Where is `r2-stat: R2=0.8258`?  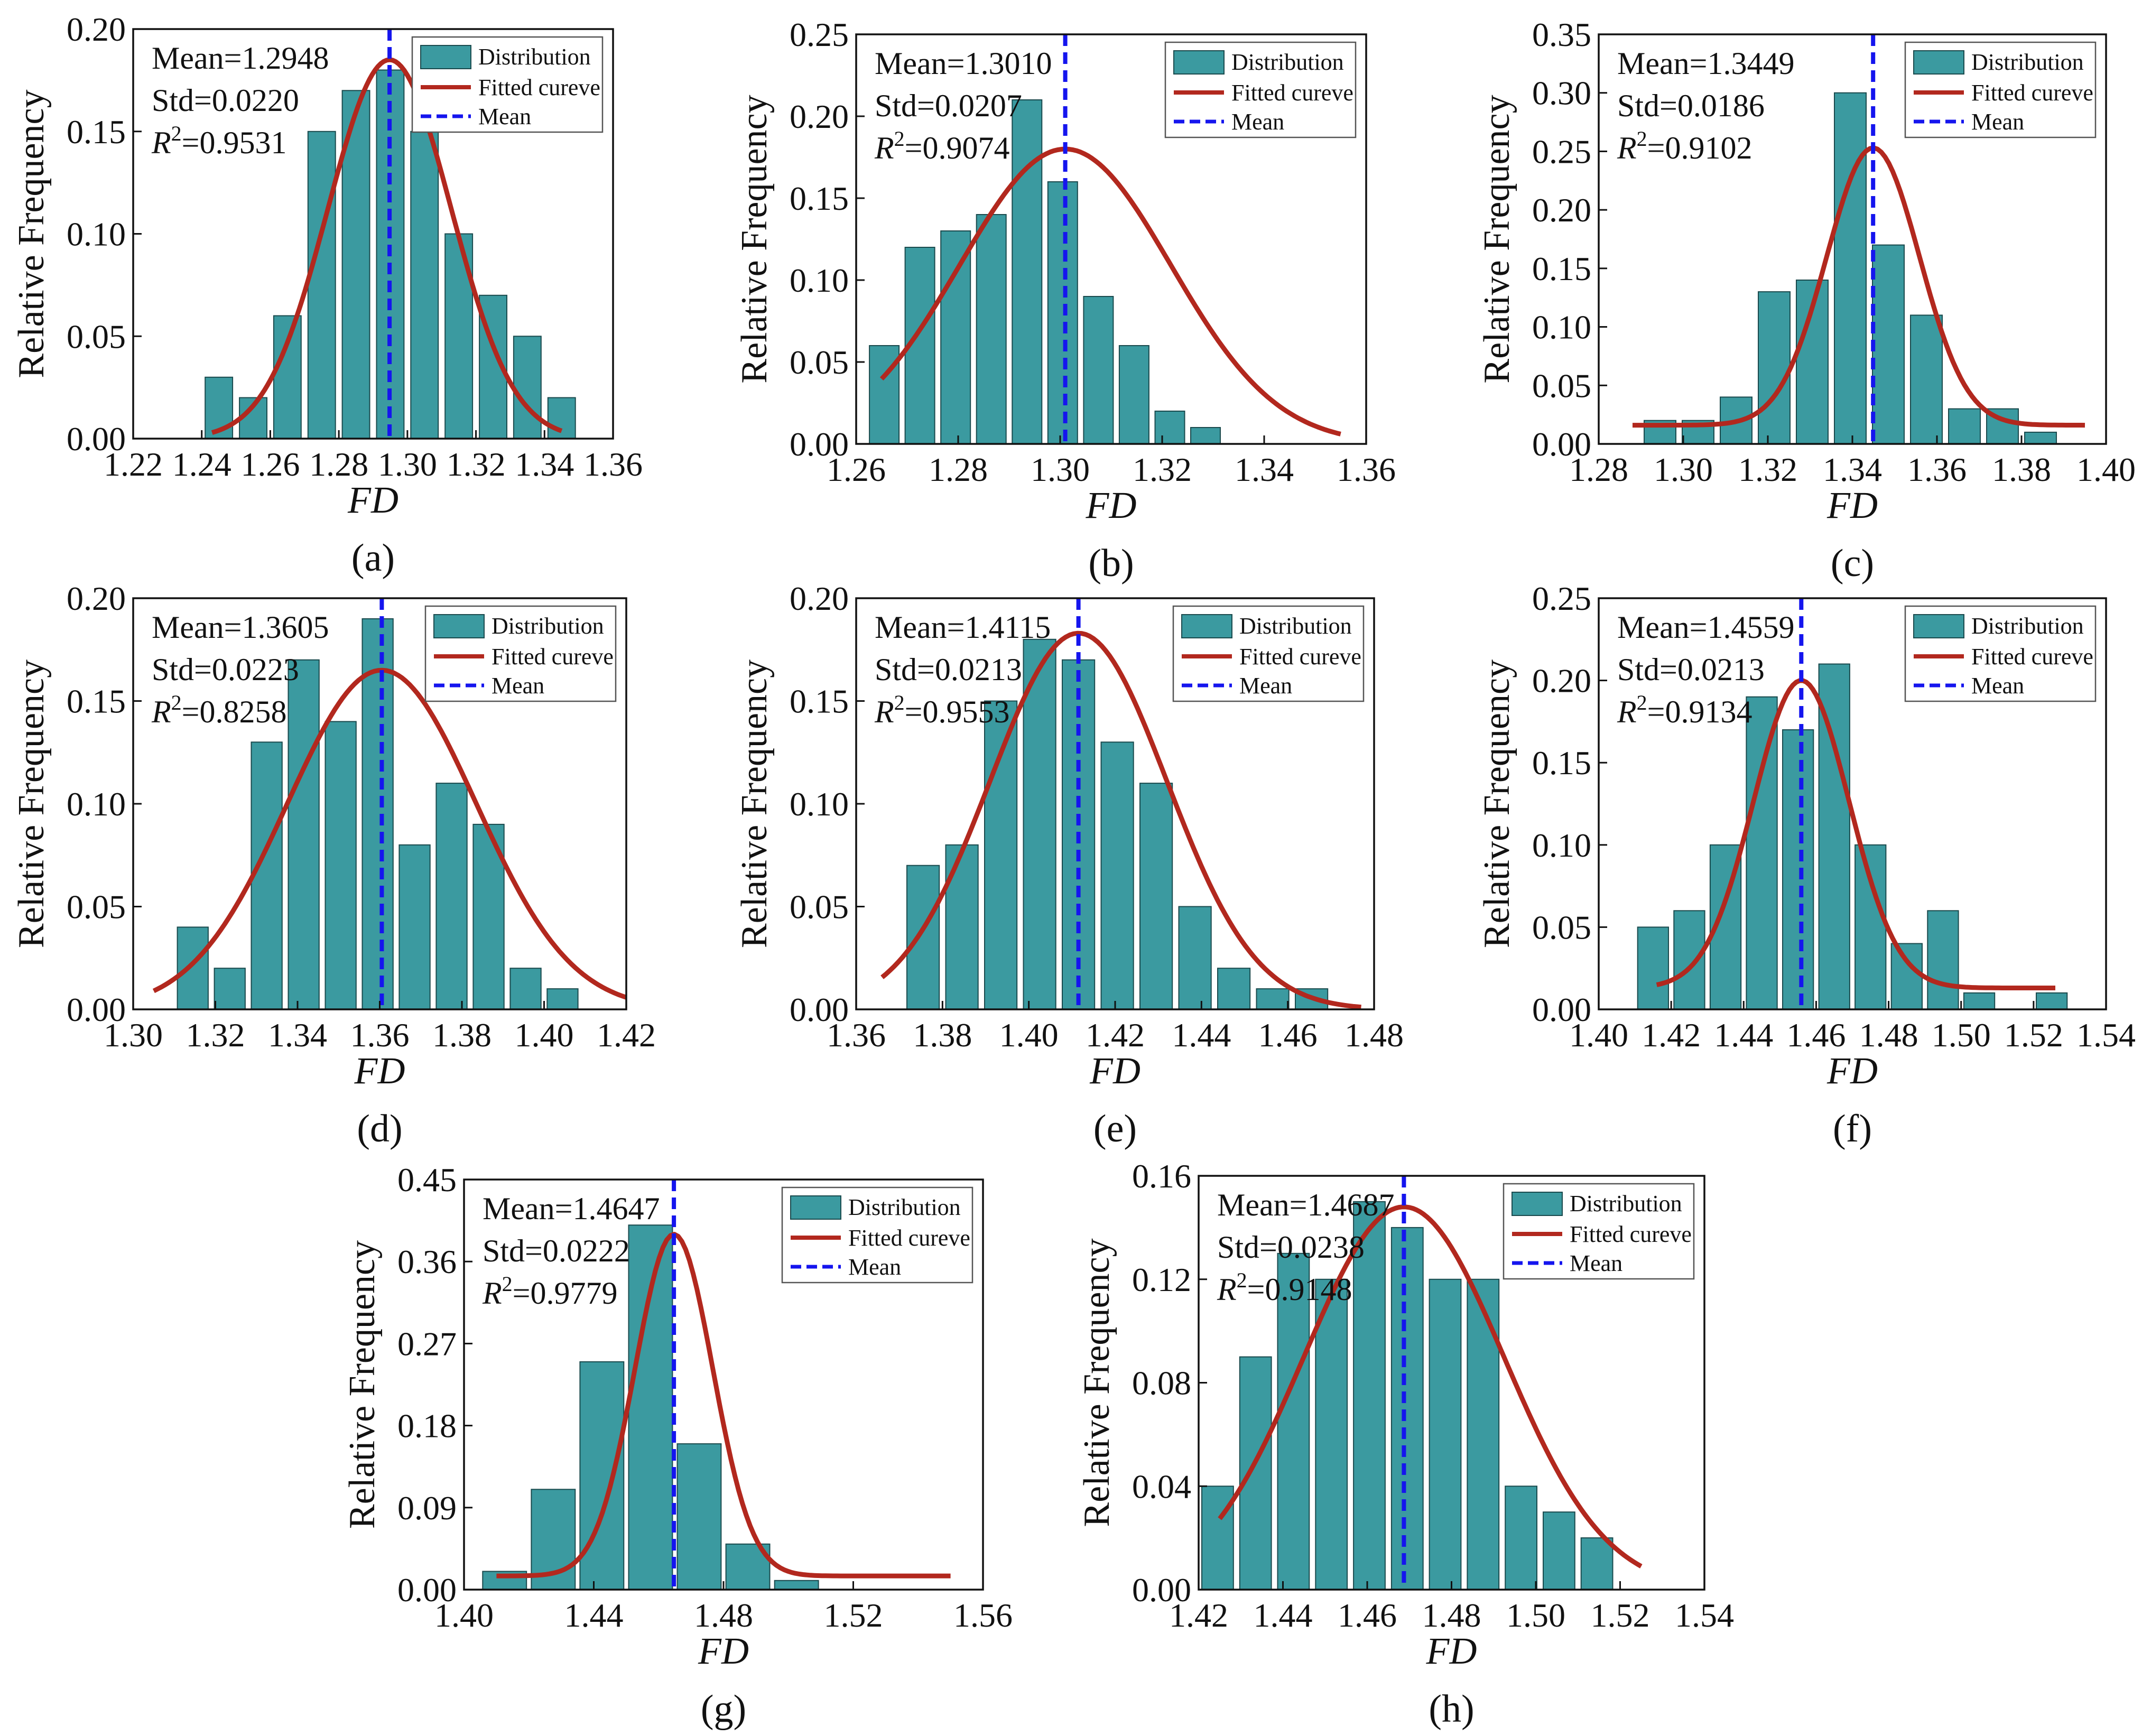
r2-stat: R2=0.8258 is located at coordinates (219, 710).